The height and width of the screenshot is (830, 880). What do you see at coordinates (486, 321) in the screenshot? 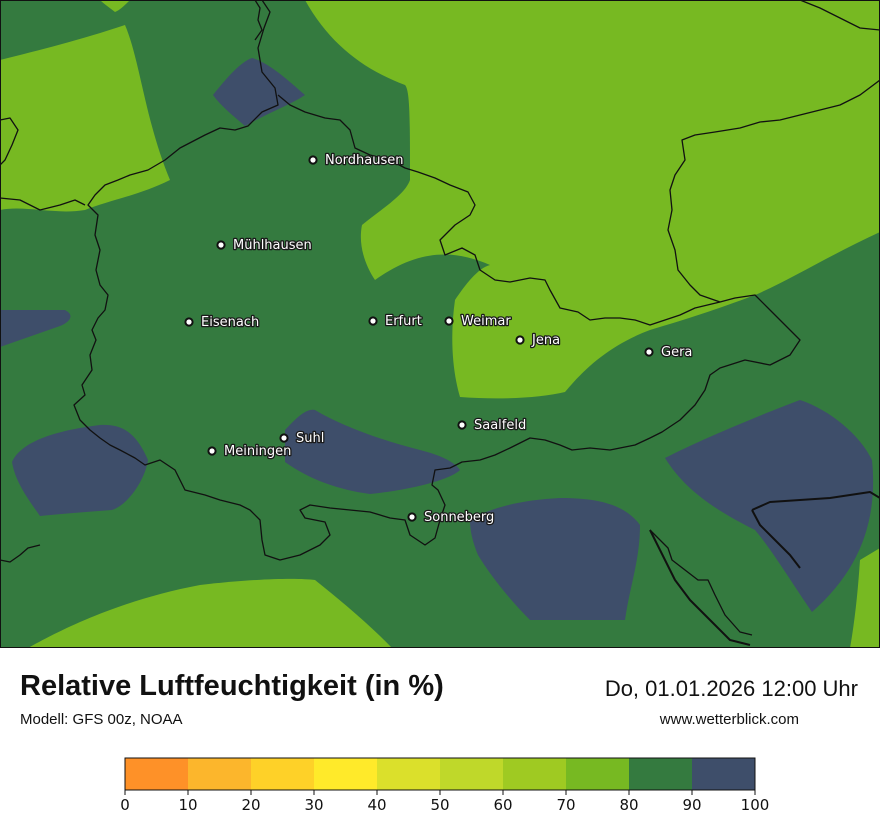
I see `city-label: Weimar` at bounding box center [486, 321].